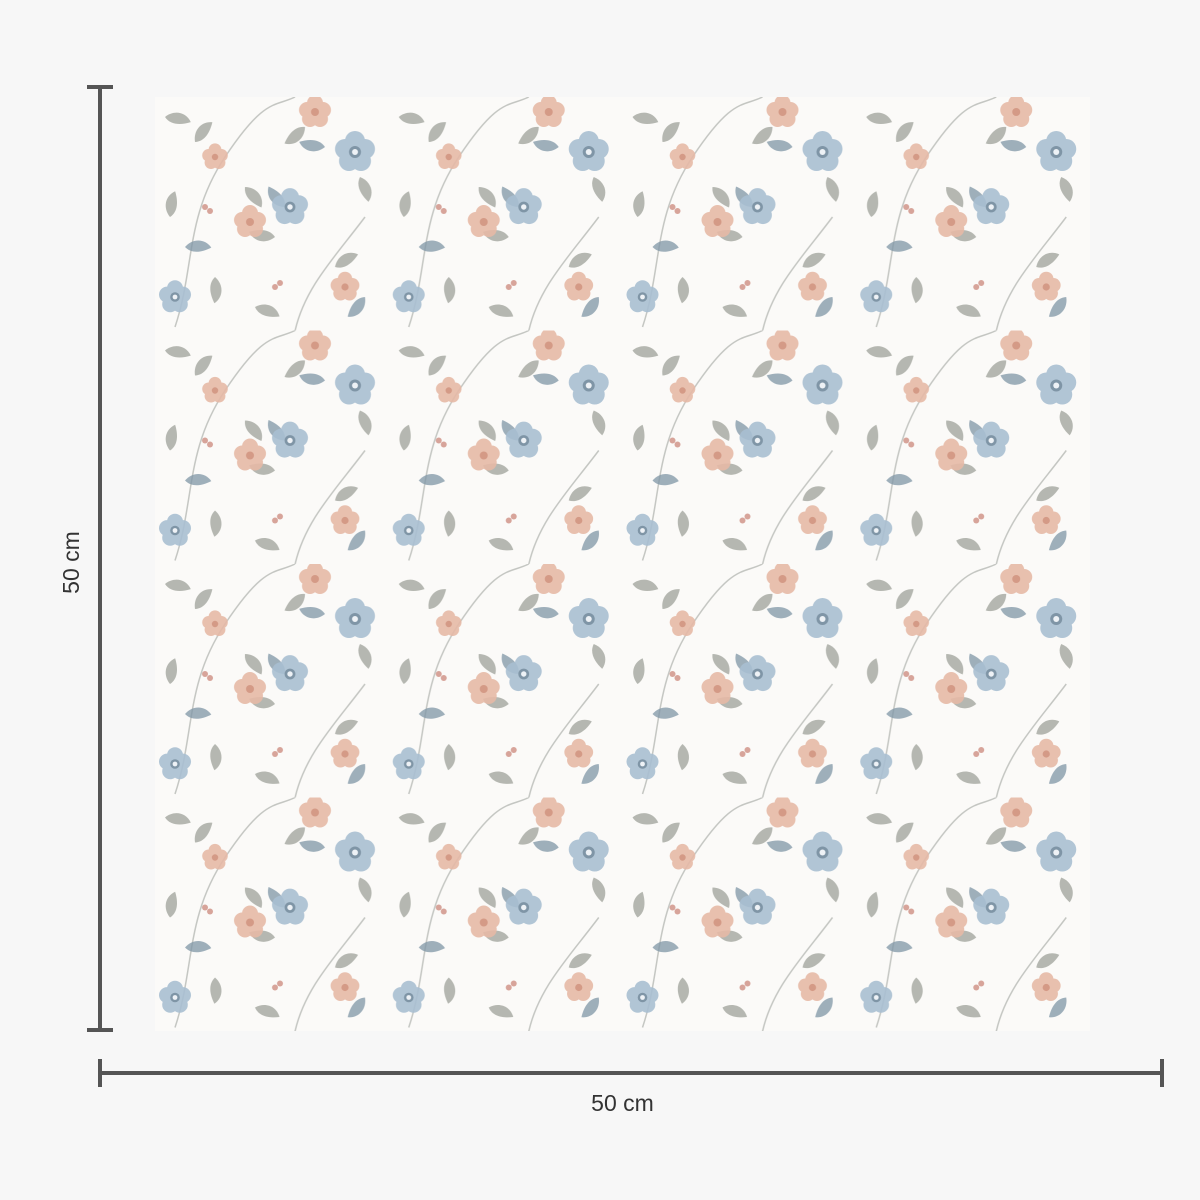  Describe the element at coordinates (1162, 1073) in the screenshot. I see `width-dimension-cap-right` at that location.